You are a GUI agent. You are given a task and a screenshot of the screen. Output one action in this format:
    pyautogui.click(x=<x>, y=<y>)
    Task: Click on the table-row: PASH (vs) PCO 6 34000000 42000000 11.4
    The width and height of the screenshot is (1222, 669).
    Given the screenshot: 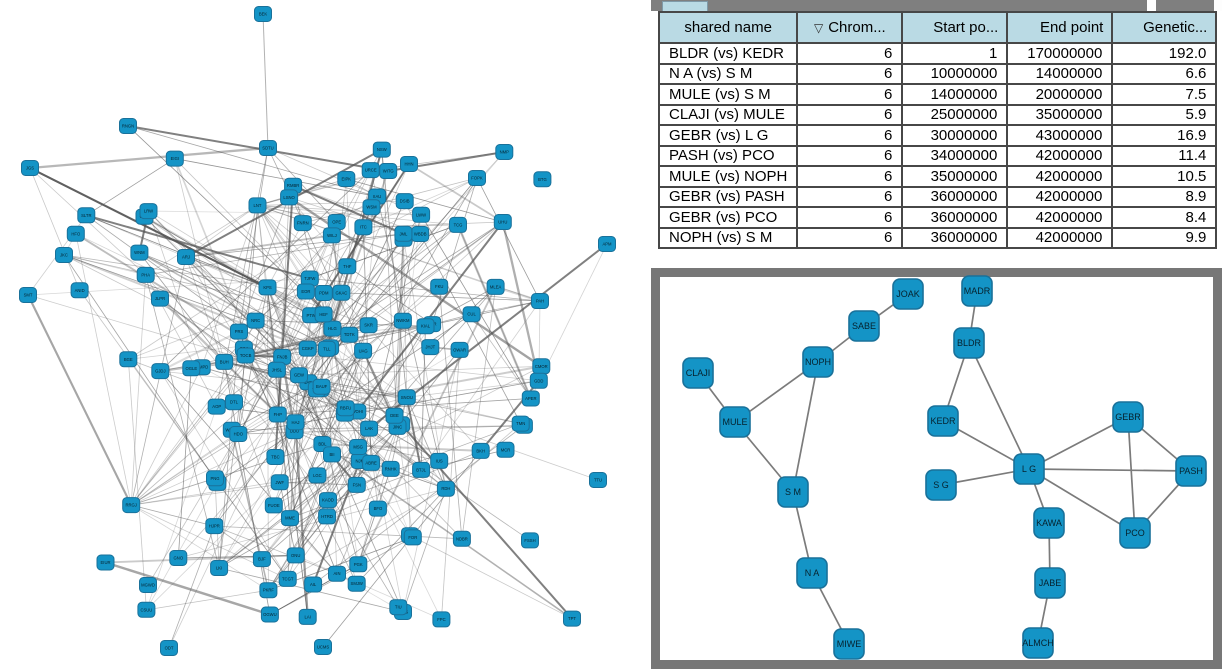 What is the action you would take?
    pyautogui.click(x=937, y=155)
    